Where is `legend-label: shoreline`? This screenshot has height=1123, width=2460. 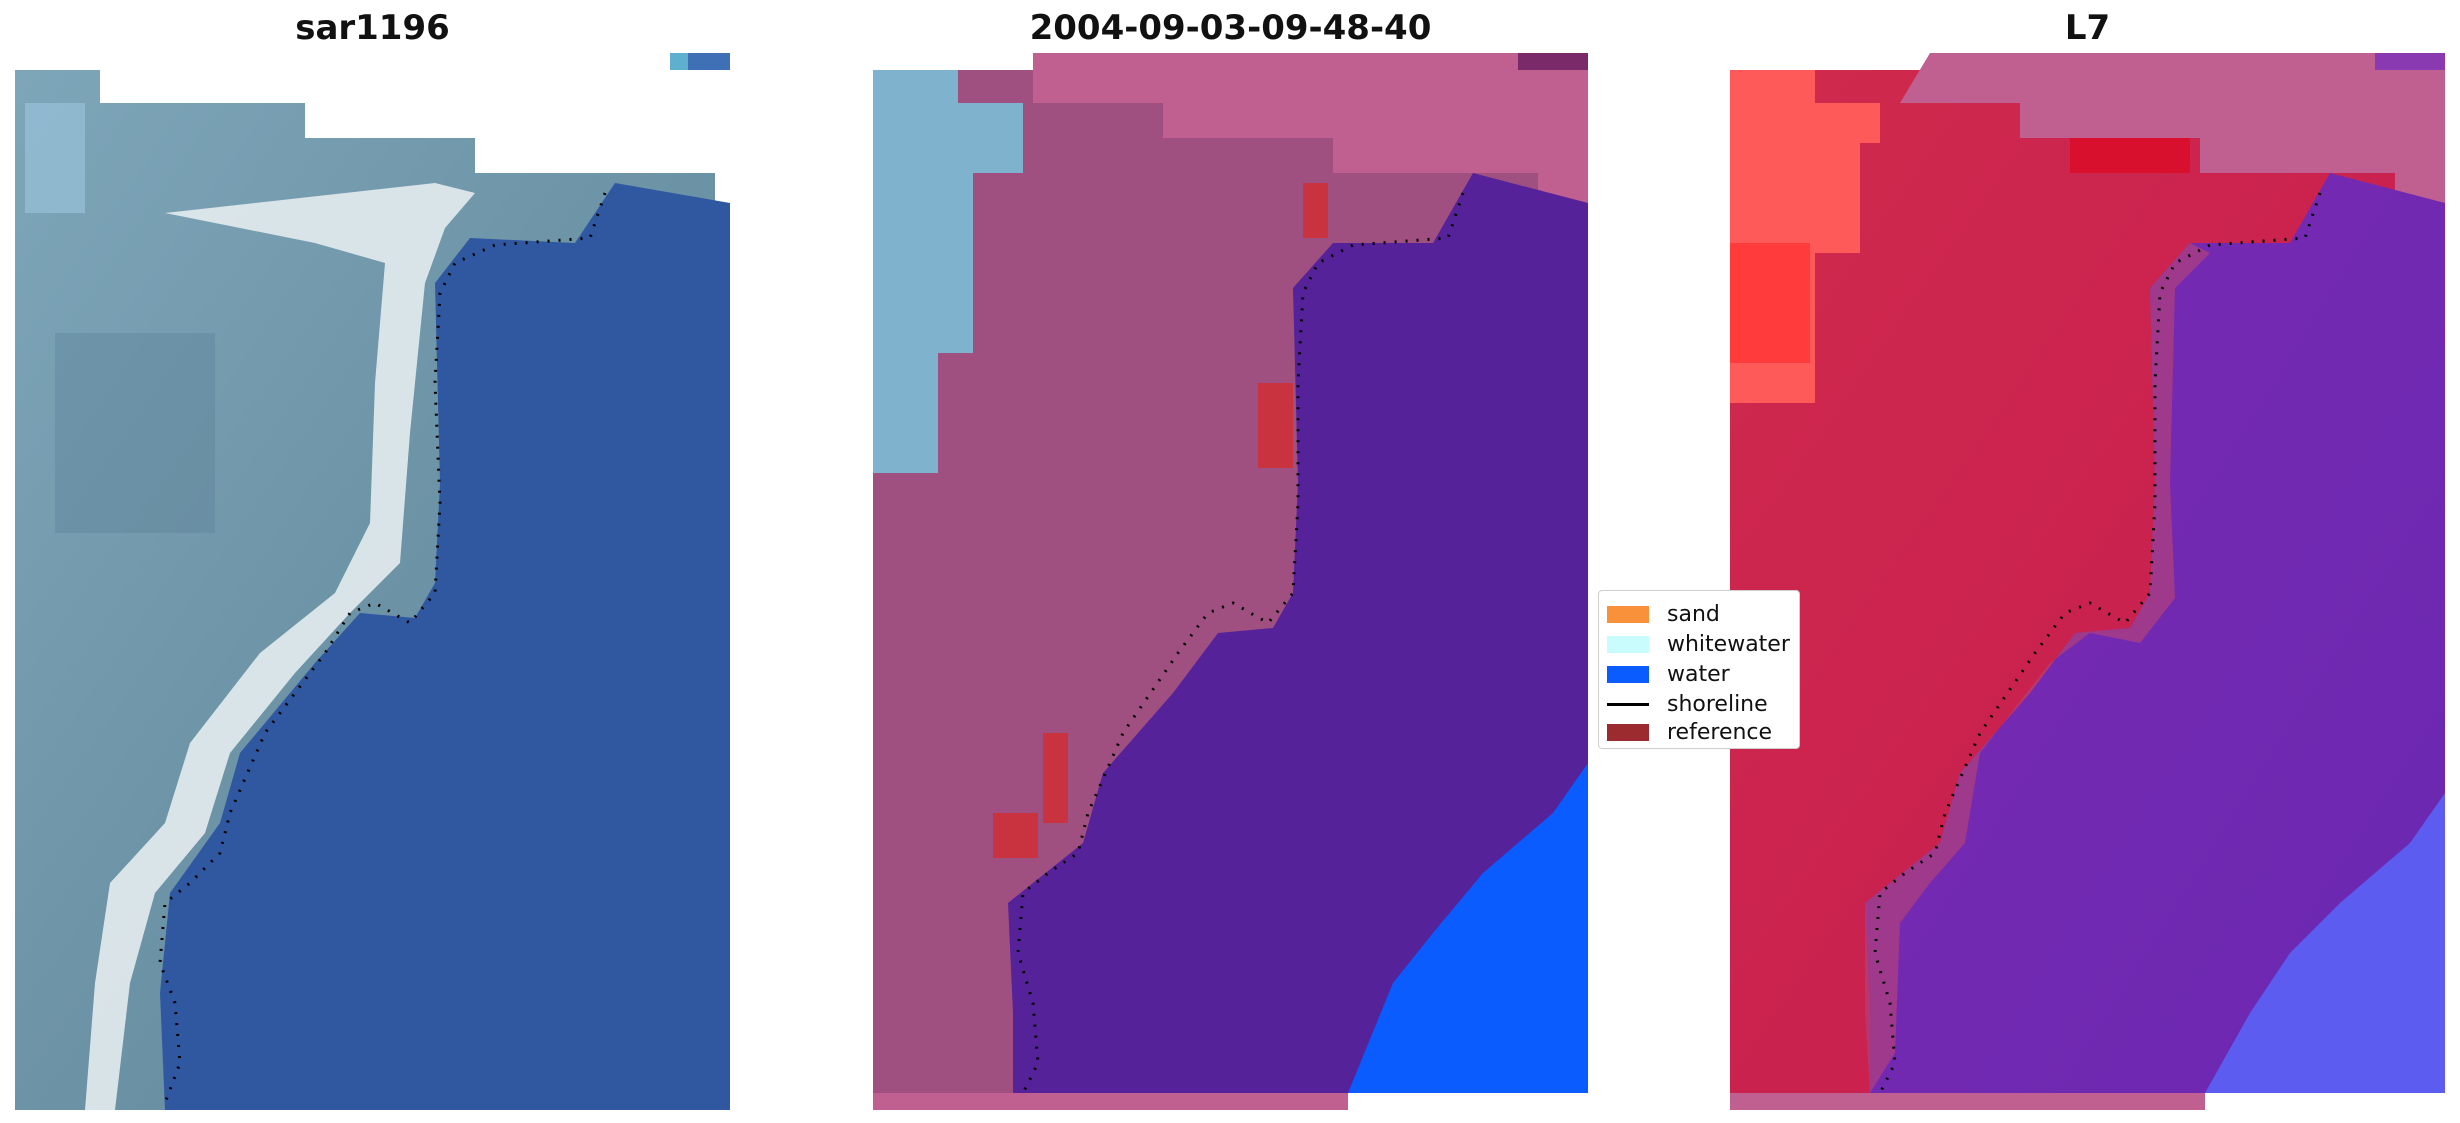
legend-label: shoreline is located at coordinates (1717, 704).